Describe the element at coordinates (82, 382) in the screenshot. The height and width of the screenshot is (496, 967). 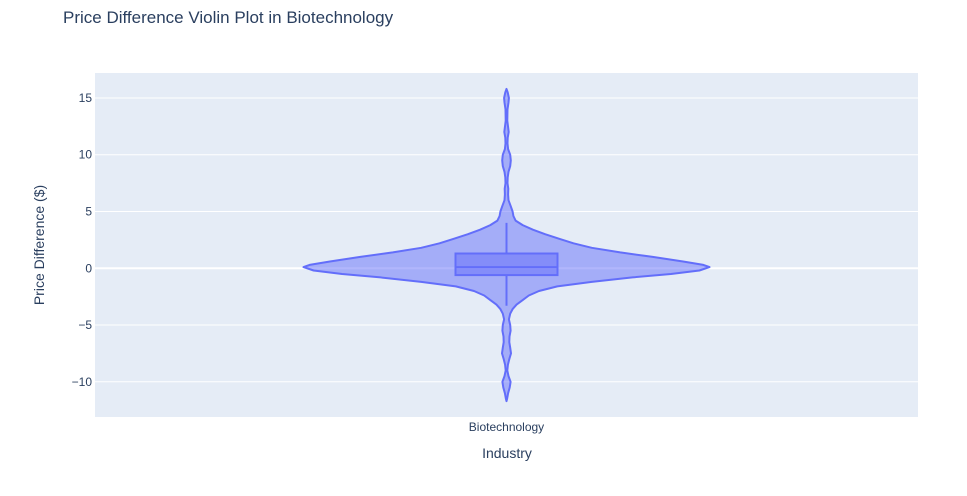
I see `y-tick-label: −10` at that location.